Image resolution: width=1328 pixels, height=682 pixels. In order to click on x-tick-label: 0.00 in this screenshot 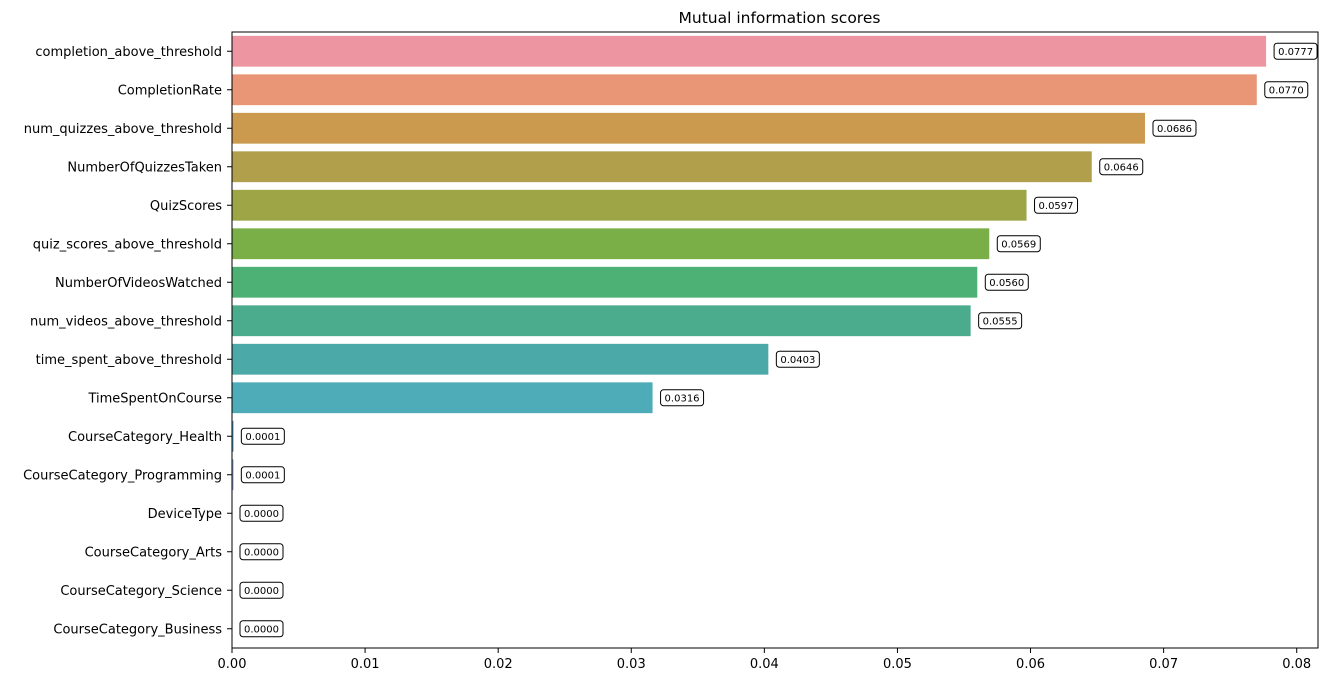, I will do `click(232, 664)`.